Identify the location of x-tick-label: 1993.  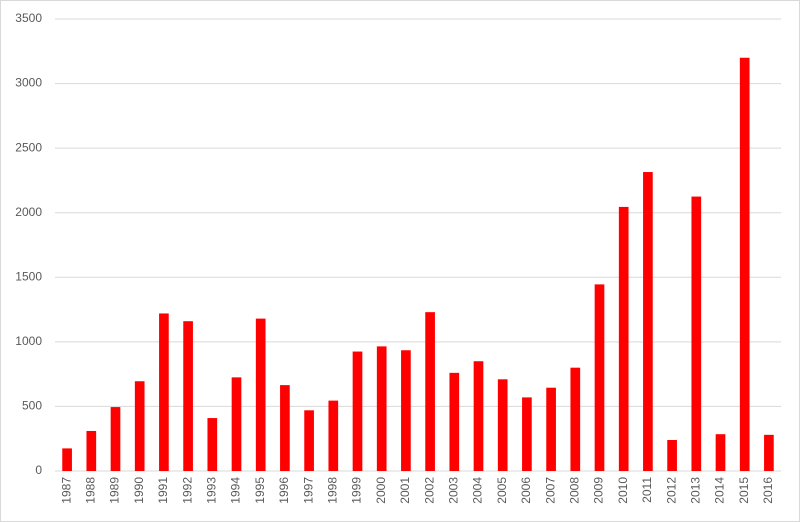
(211, 490).